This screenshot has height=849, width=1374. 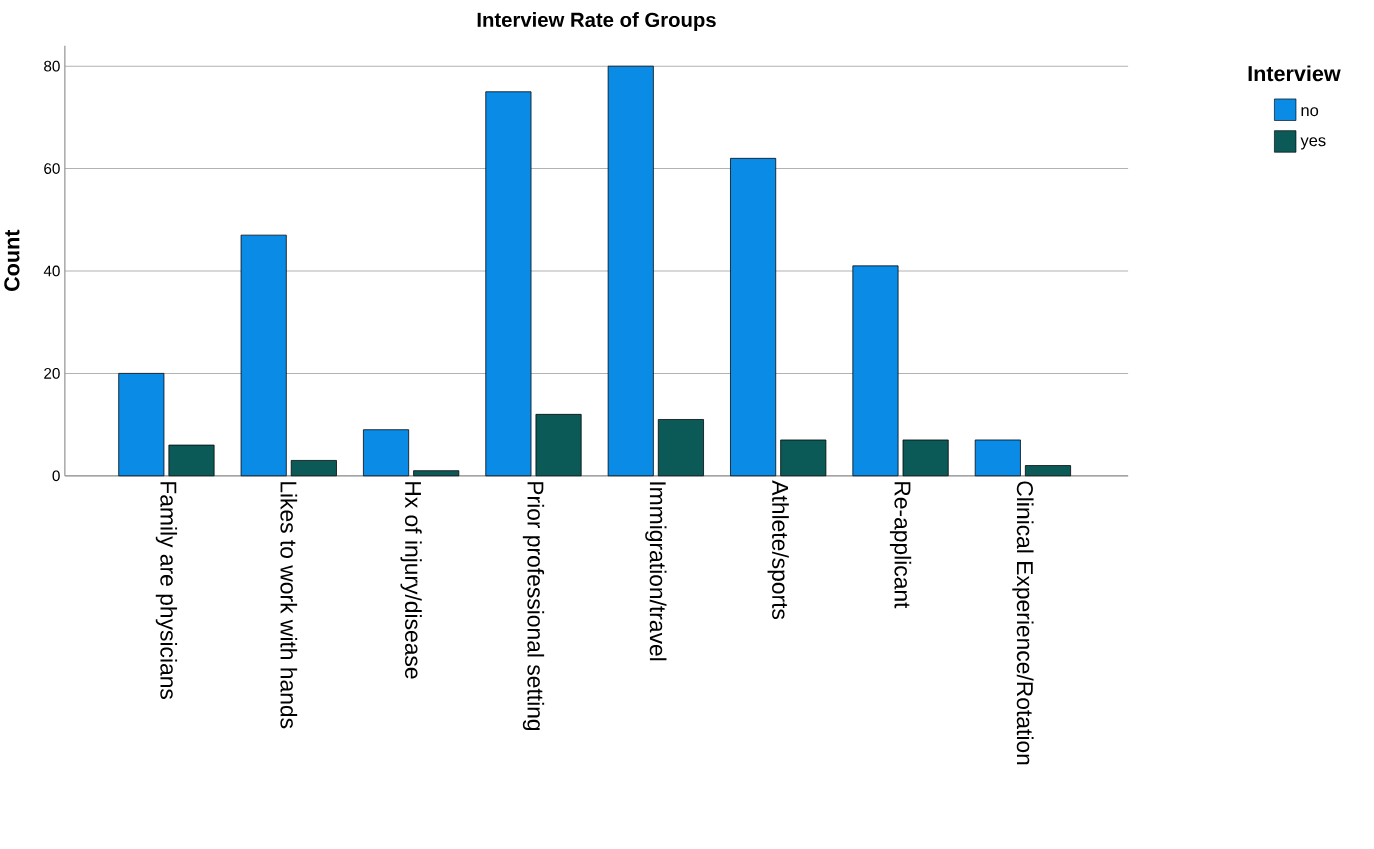 I want to click on x-tick-label: Family are physicians, so click(x=166, y=591).